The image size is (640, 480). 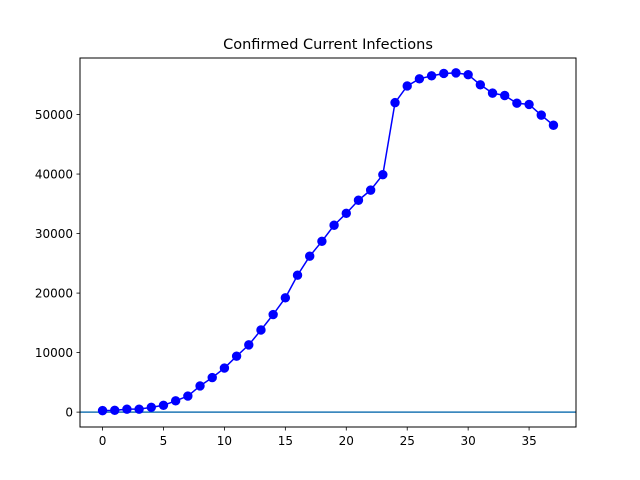 I want to click on x-axis: 0 5 10 15 20 25 30 35, so click(x=318, y=437).